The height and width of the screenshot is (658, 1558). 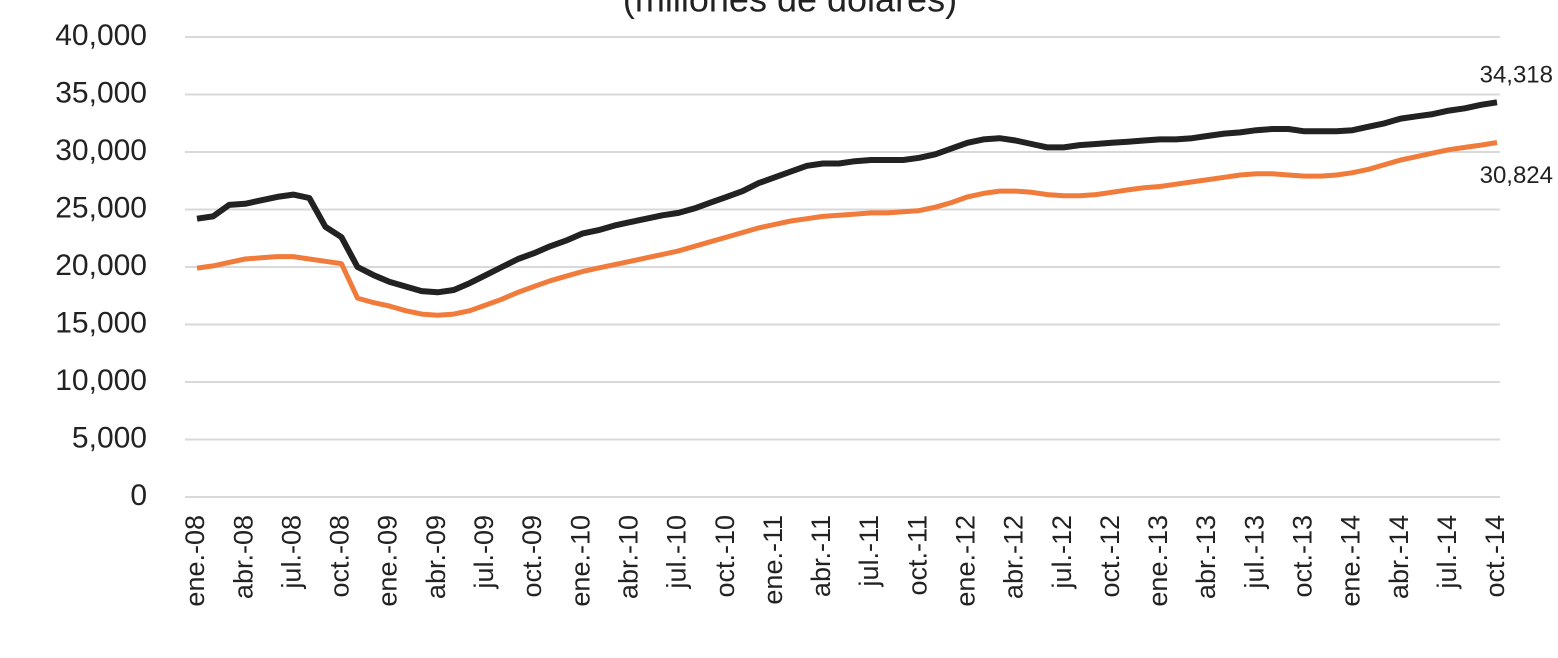 What do you see at coordinates (101, 35) in the screenshot?
I see `y-tick-label: 40,000` at bounding box center [101, 35].